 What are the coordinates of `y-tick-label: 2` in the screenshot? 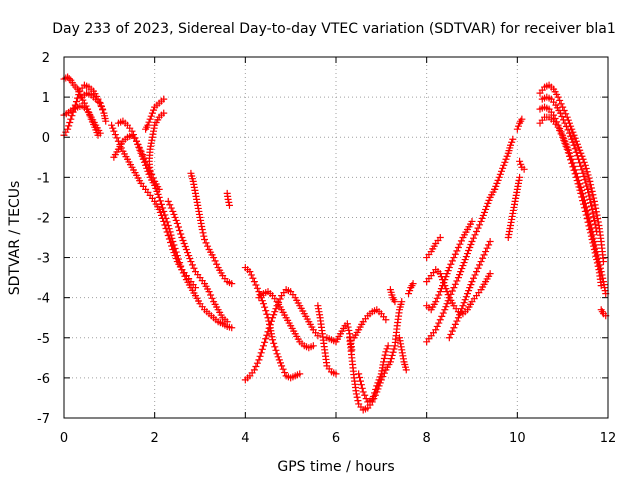 It's located at (46, 58).